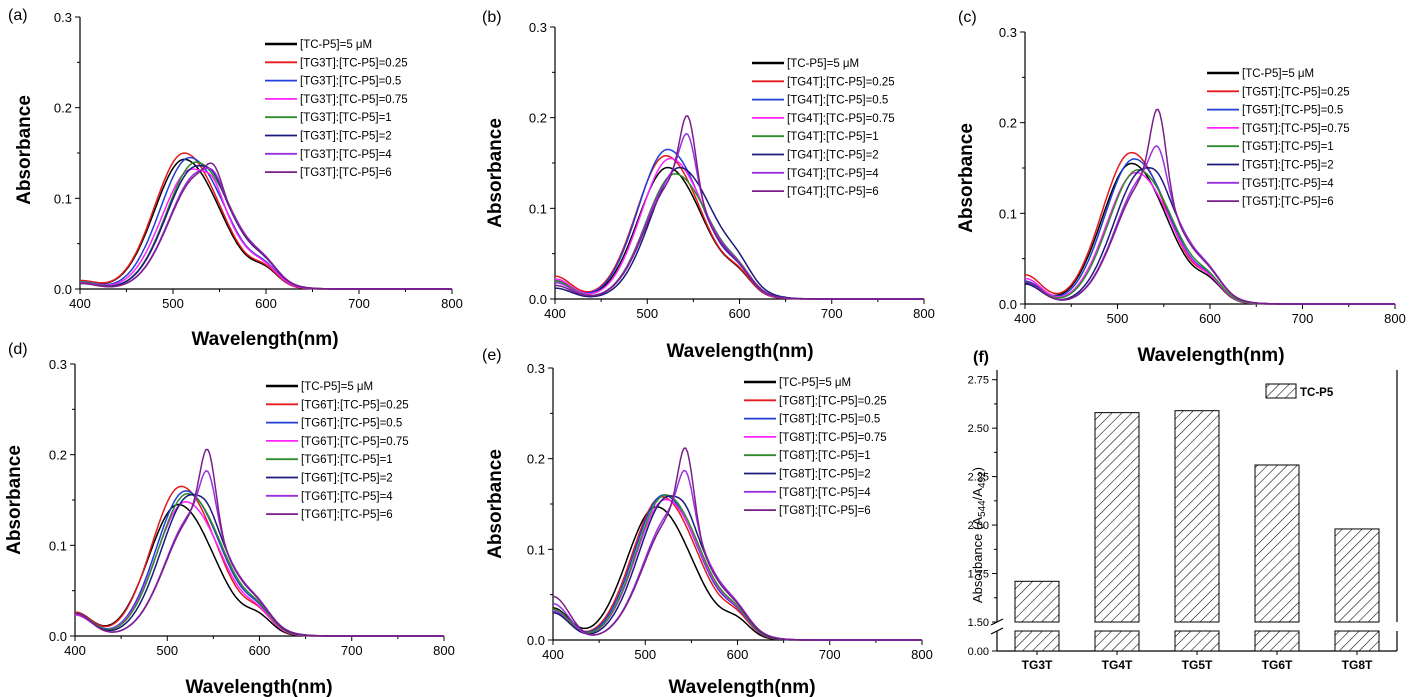 This screenshot has width=1417, height=697. What do you see at coordinates (354, 63) in the screenshot?
I see `legend-entry: [TG3T]:[TC-P5]=0.25` at bounding box center [354, 63].